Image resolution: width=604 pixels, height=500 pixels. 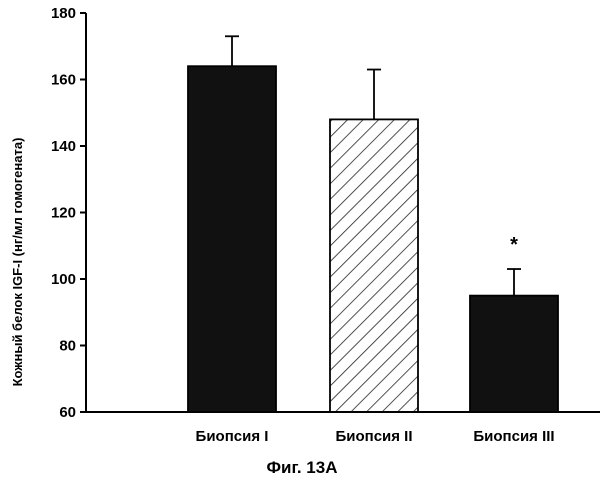 I want to click on x-category-label: Биопсия II, so click(x=373, y=436).